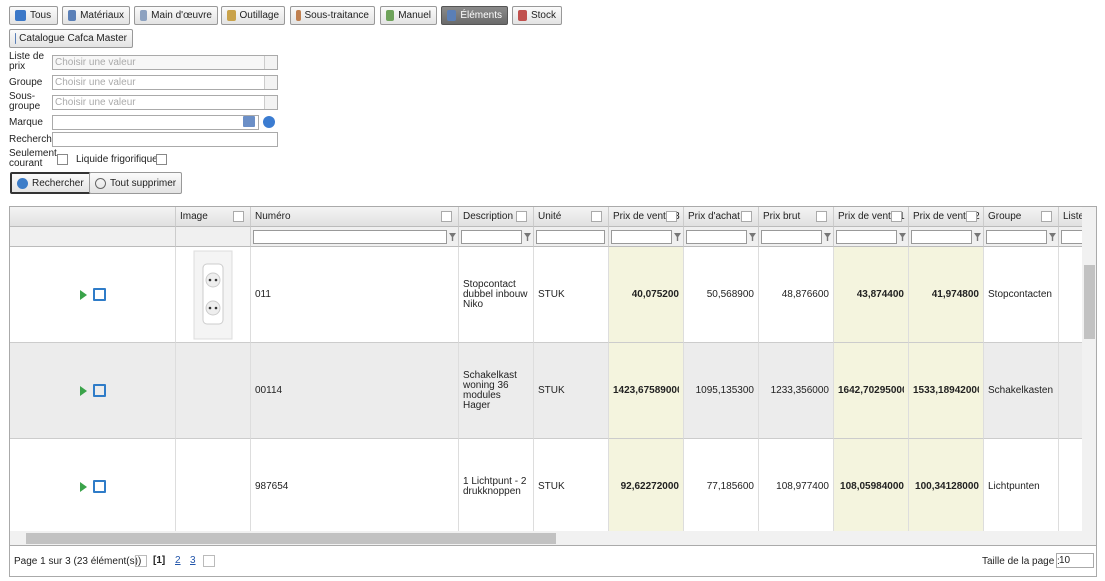 The image size is (1105, 581). Describe the element at coordinates (272, 486) in the screenshot. I see `cell-text: 987654` at that location.